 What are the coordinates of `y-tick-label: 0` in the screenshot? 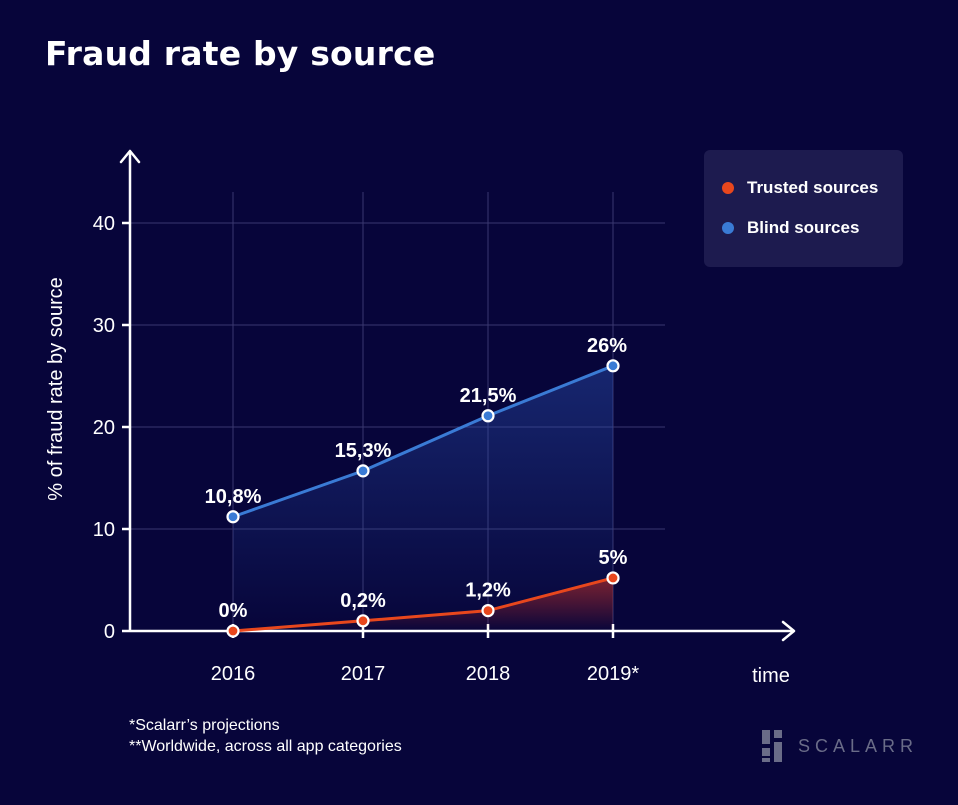 It's located at (109, 632).